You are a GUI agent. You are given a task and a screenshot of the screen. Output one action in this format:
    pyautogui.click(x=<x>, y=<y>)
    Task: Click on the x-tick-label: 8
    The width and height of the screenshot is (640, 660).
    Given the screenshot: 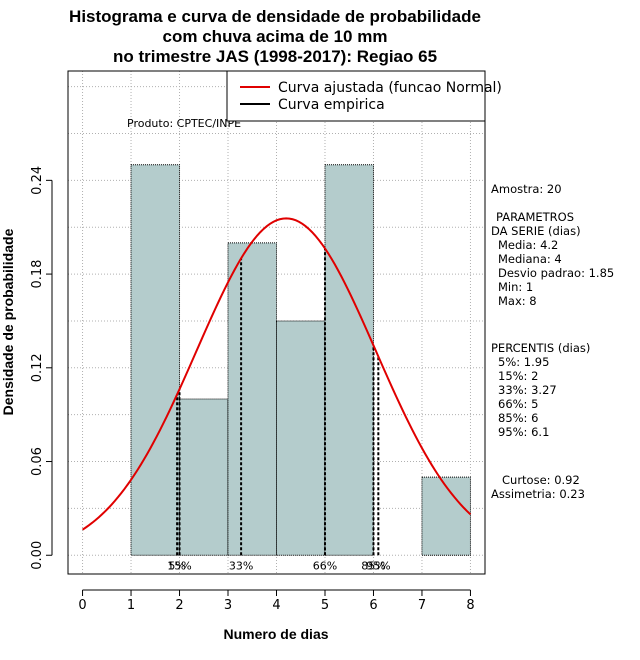 What is the action you would take?
    pyautogui.click(x=470, y=605)
    